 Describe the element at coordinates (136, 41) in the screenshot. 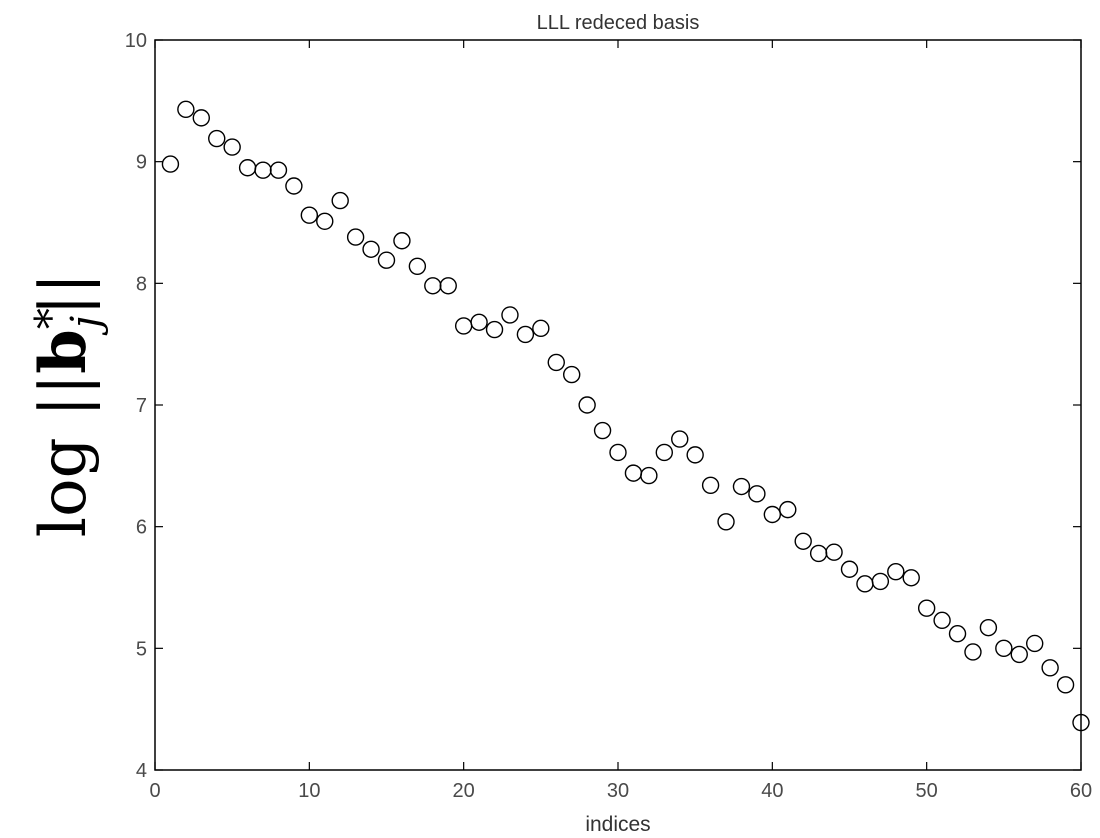

I see `y-tick-label: 10` at that location.